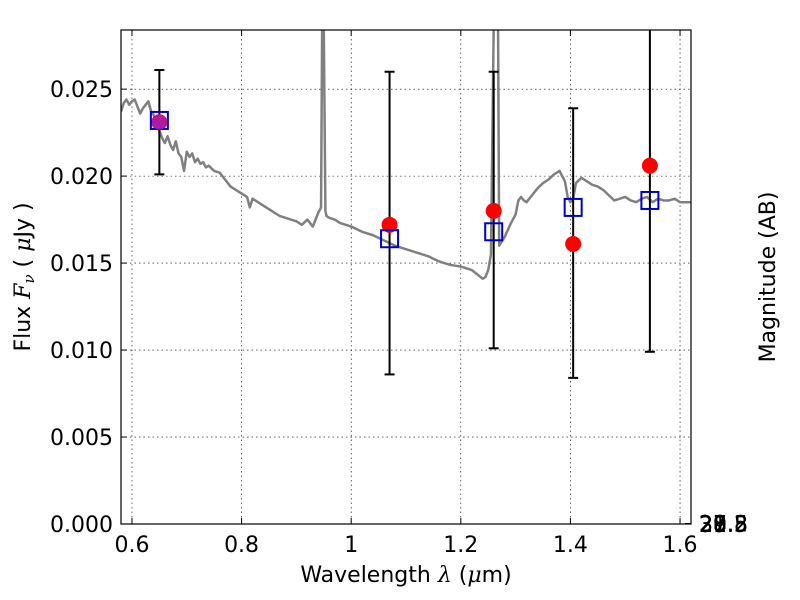  I want to click on x-axis-units-close: m), so click(497, 575).